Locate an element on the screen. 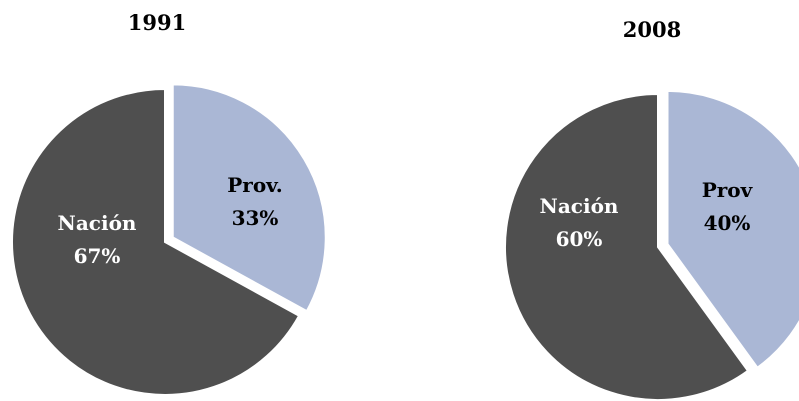  slice-data-label: Prov 40% is located at coordinates (728, 206).